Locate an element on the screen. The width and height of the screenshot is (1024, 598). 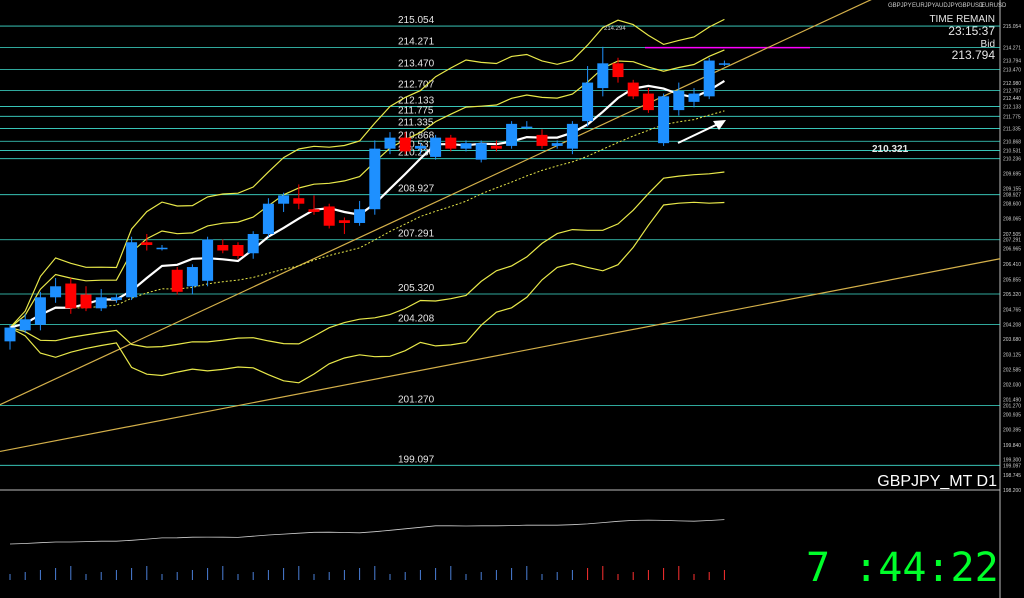
bid-label: Bid is located at coordinates (988, 44).